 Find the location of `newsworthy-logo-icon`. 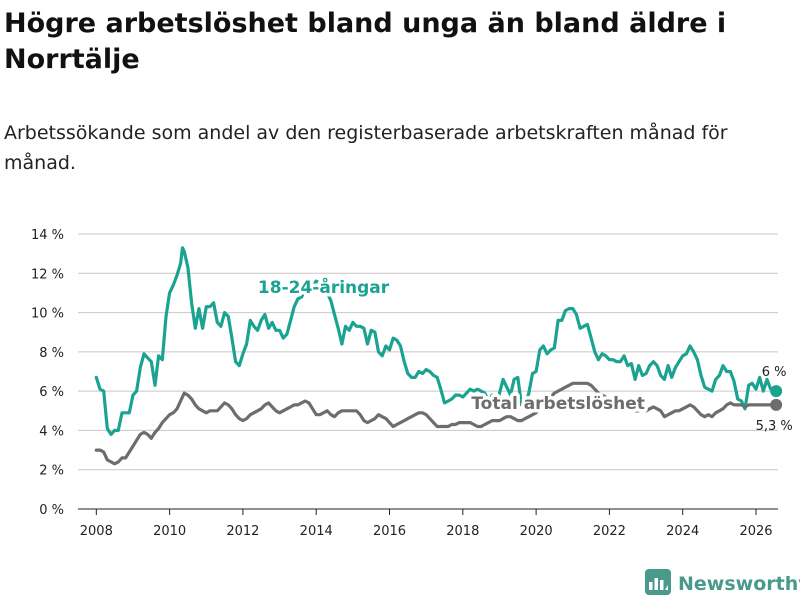

newsworthy-logo-icon is located at coordinates (658, 584).